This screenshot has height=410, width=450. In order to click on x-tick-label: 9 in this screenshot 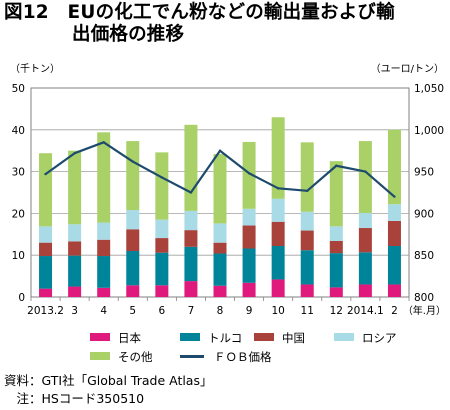, I will do `click(249, 311)`.